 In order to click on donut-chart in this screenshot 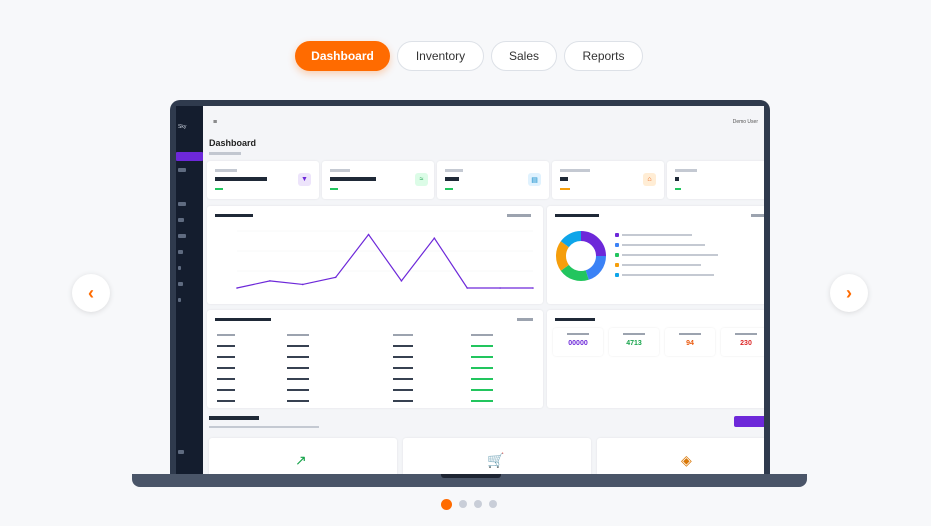, I will do `click(581, 256)`.